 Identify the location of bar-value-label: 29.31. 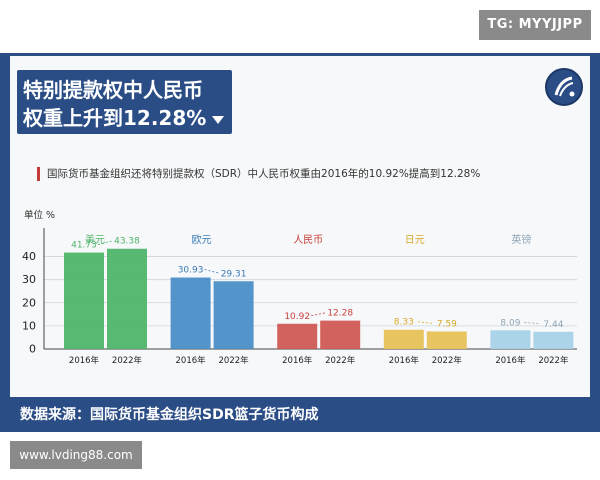
(234, 274).